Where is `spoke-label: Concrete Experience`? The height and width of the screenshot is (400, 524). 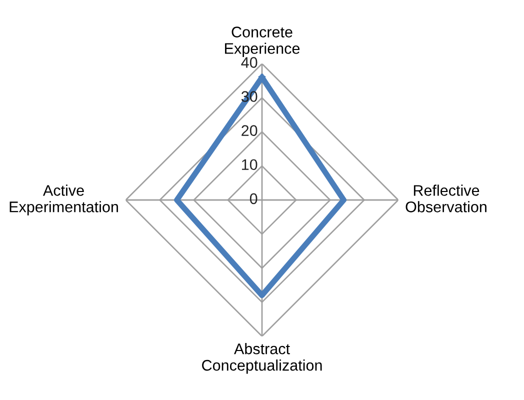
spoke-label: Concrete Experience is located at coordinates (262, 41).